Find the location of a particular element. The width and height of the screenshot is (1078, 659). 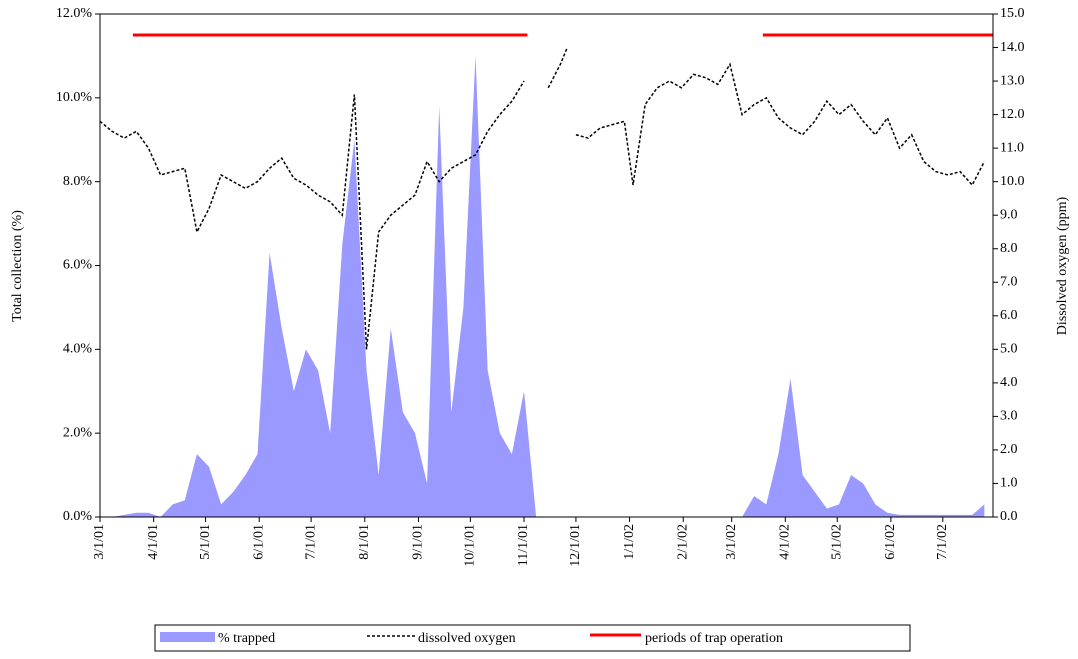

x-tick-label: 7/1/02 is located at coordinates (942, 542).